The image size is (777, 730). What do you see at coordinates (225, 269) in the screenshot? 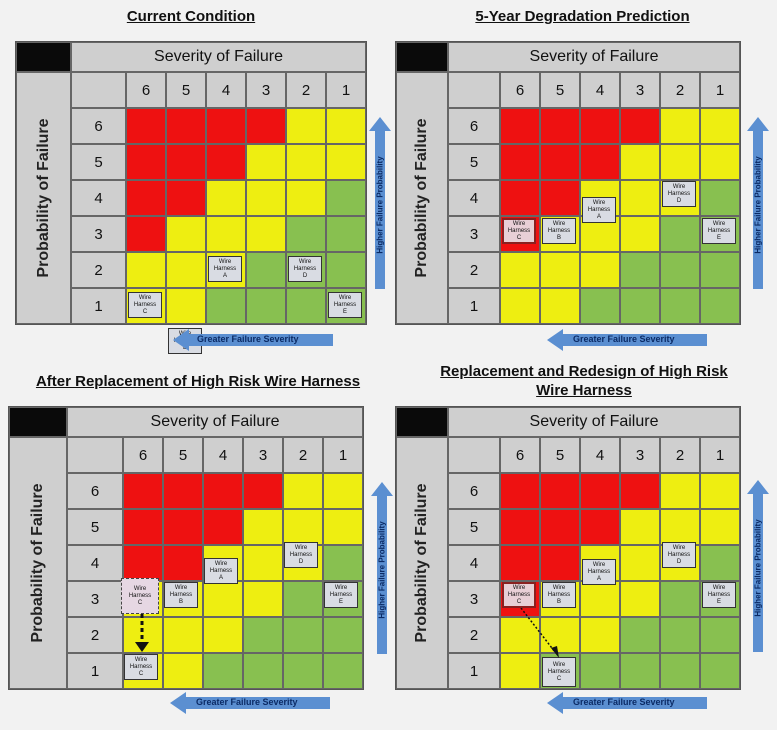
I see `wire-harness-a: Wire Harness A` at bounding box center [225, 269].